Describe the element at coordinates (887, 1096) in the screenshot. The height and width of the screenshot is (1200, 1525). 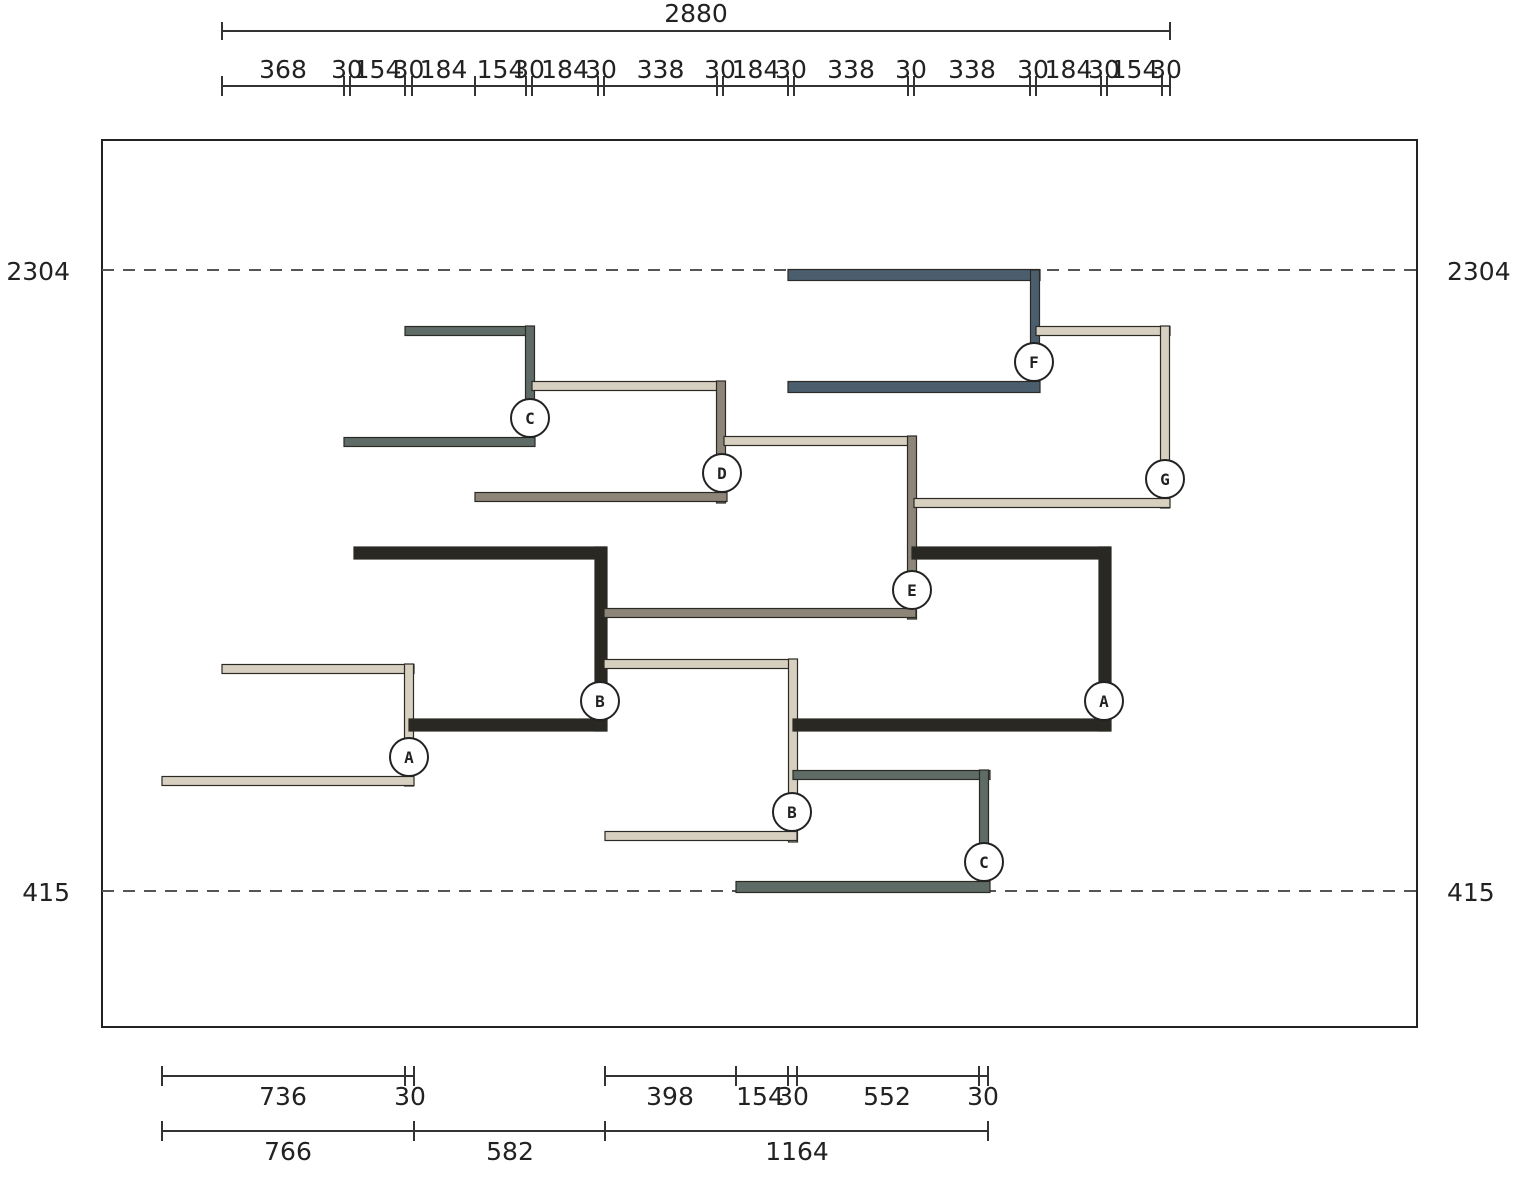
I see `bottom-segment-label: 552` at that location.